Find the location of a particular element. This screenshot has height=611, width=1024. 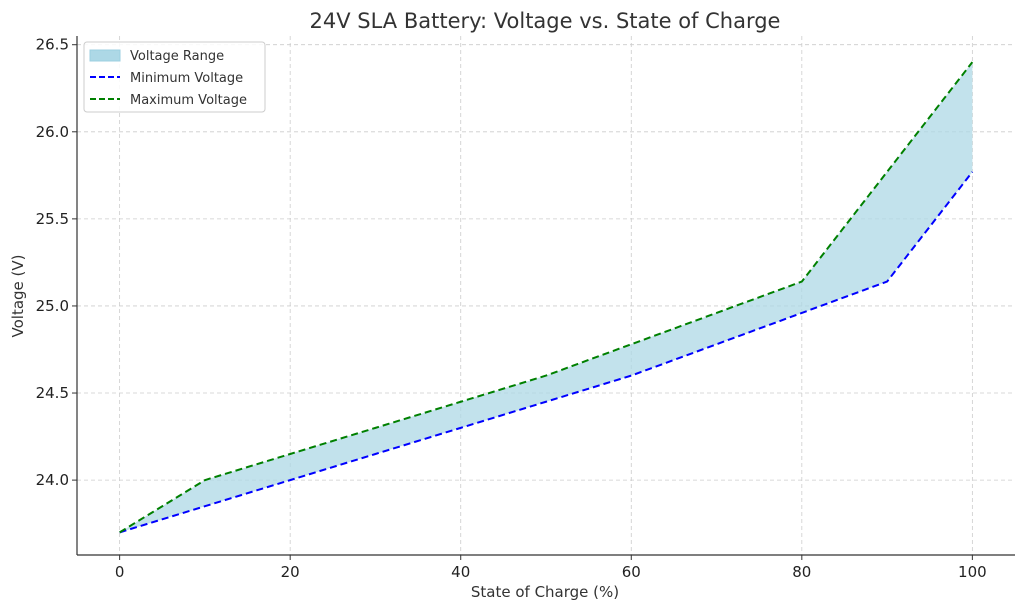

y-tick-label: 25.5 is located at coordinates (52, 219).